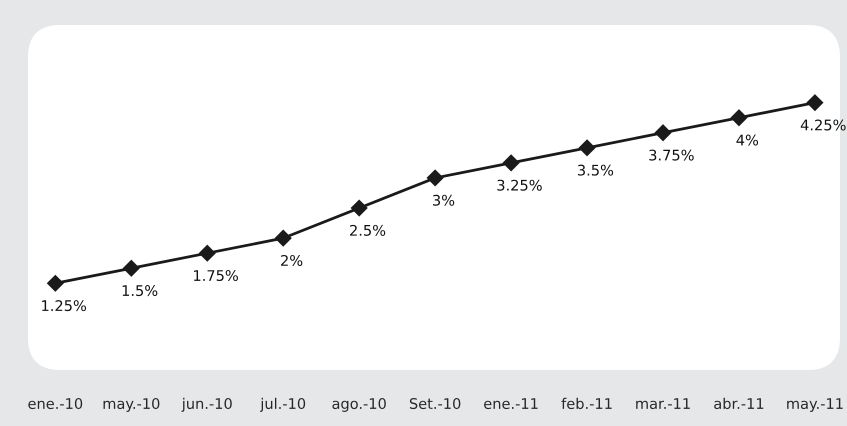 The height and width of the screenshot is (426, 847). What do you see at coordinates (815, 405) in the screenshot?
I see `x-tick-label: may.-11` at bounding box center [815, 405].